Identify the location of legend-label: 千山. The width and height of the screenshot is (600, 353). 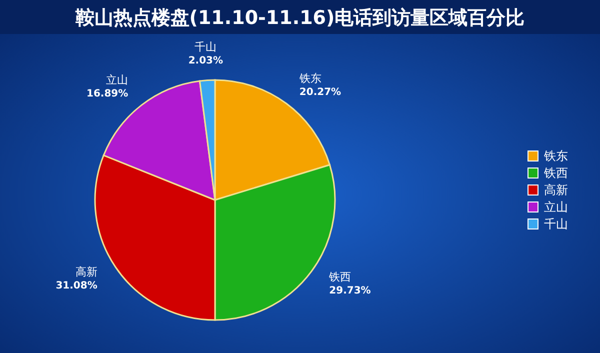
(556, 224).